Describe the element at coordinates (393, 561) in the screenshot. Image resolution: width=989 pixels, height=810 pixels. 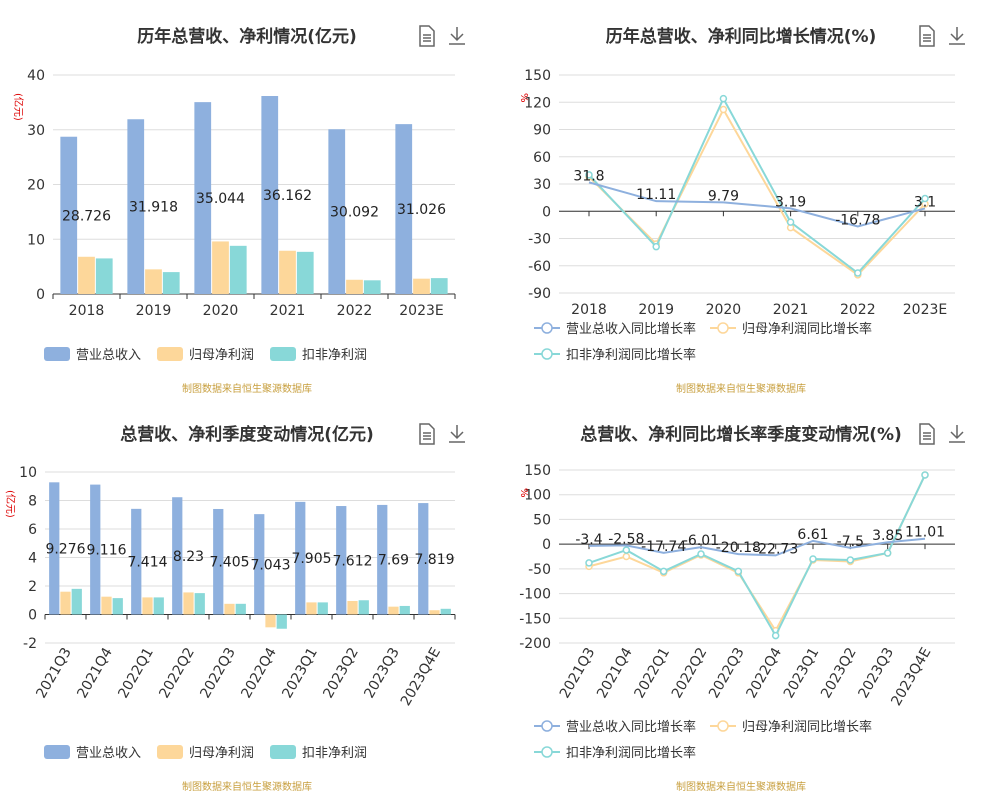
I see `data-label: 7.69` at that location.